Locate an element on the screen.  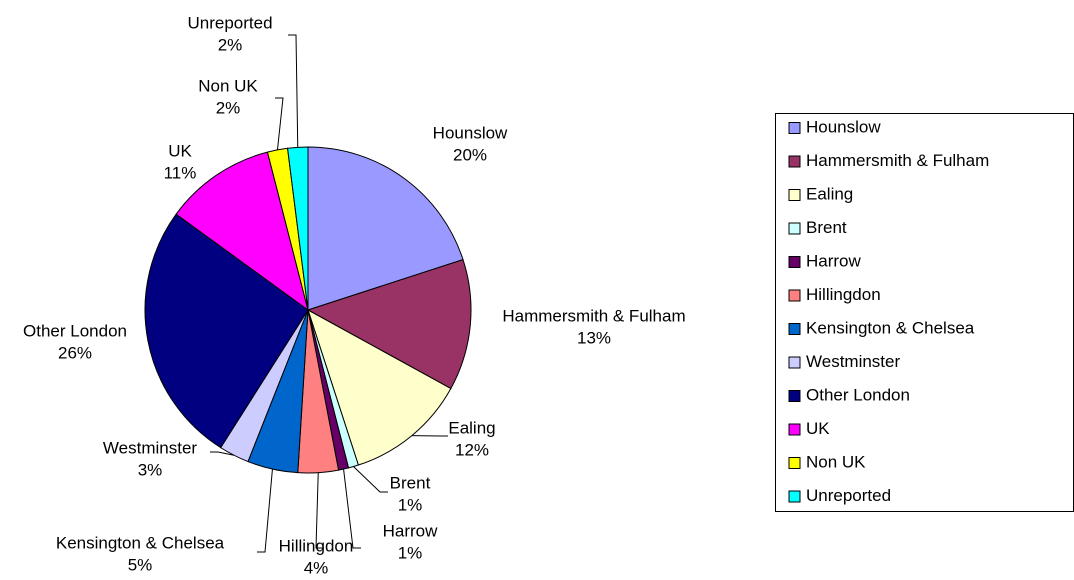
slice-value-label: 26% is located at coordinates (75, 352).